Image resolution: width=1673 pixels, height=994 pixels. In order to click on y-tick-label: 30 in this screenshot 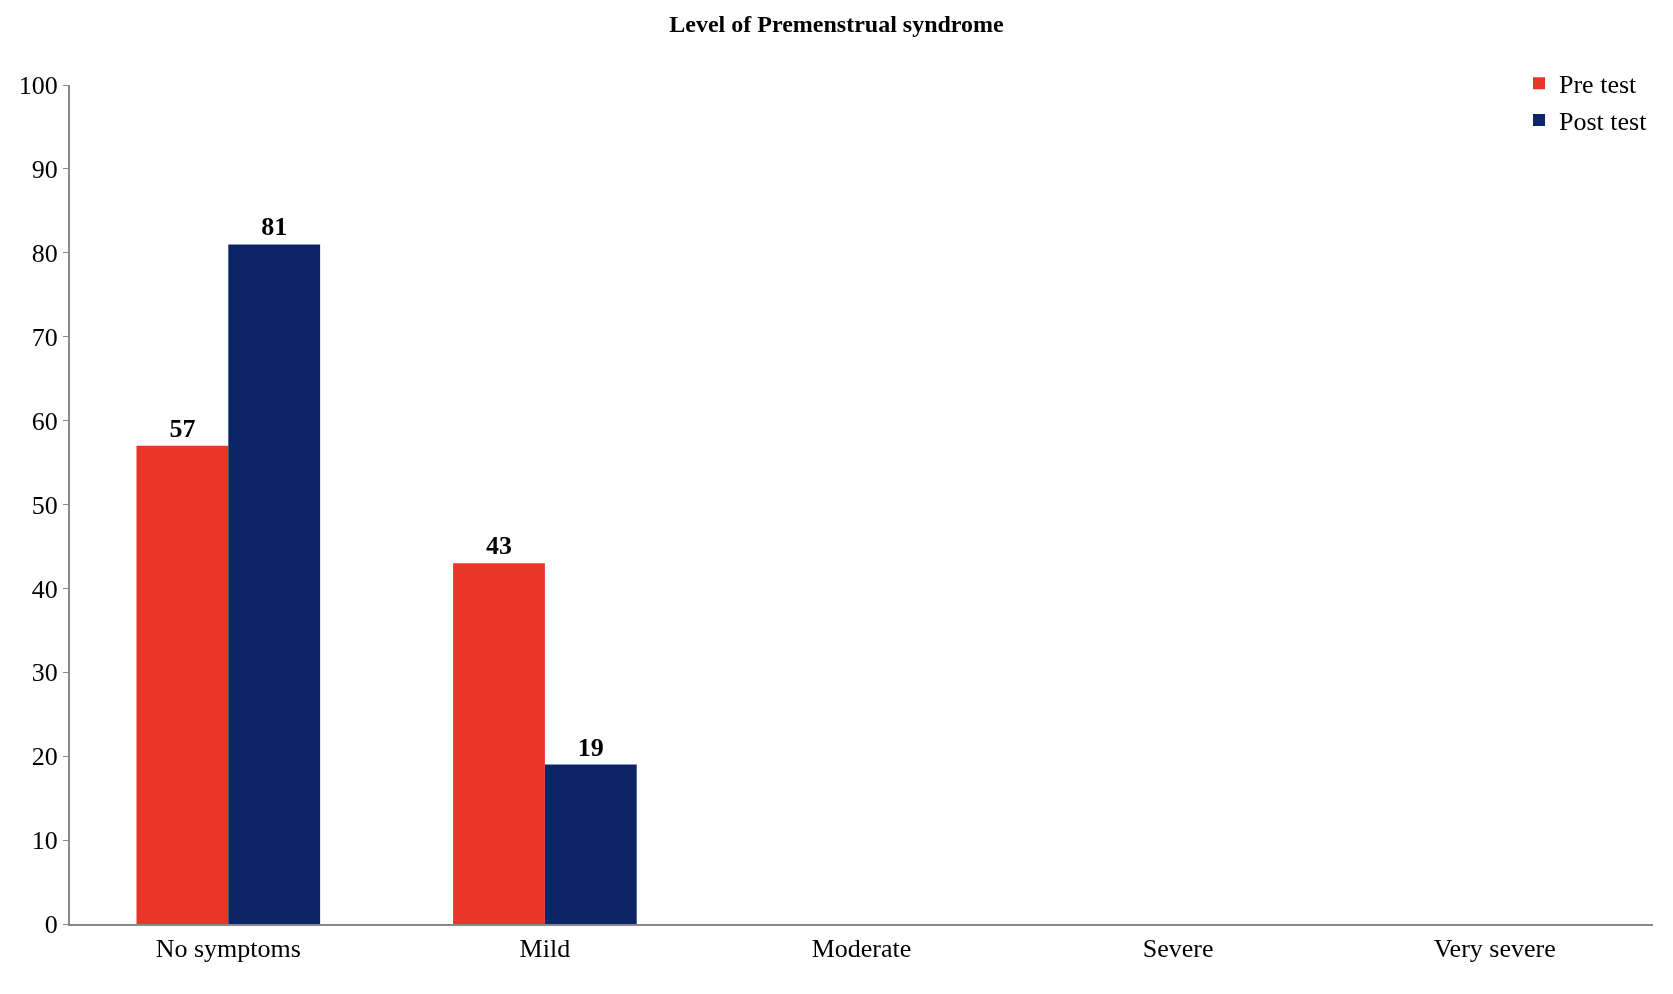, I will do `click(44, 673)`.